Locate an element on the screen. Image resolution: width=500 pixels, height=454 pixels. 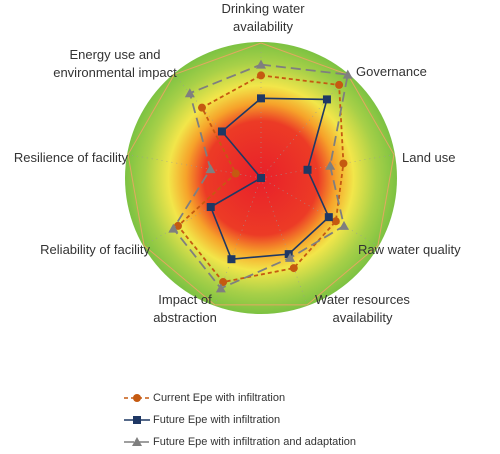
category-label: Land use is located at coordinates (429, 157).